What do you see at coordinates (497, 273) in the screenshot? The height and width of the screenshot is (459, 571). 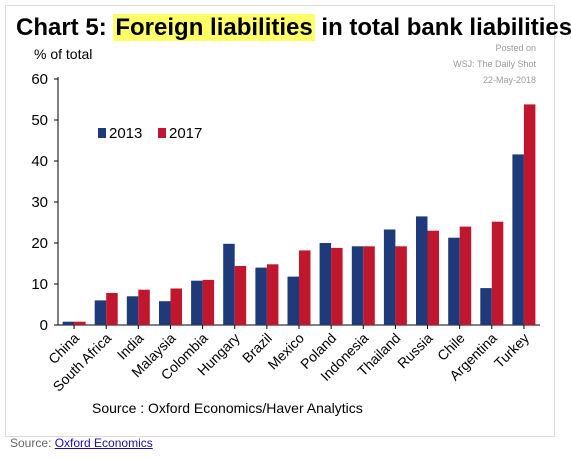 I see `bar-2017-argentina` at bounding box center [497, 273].